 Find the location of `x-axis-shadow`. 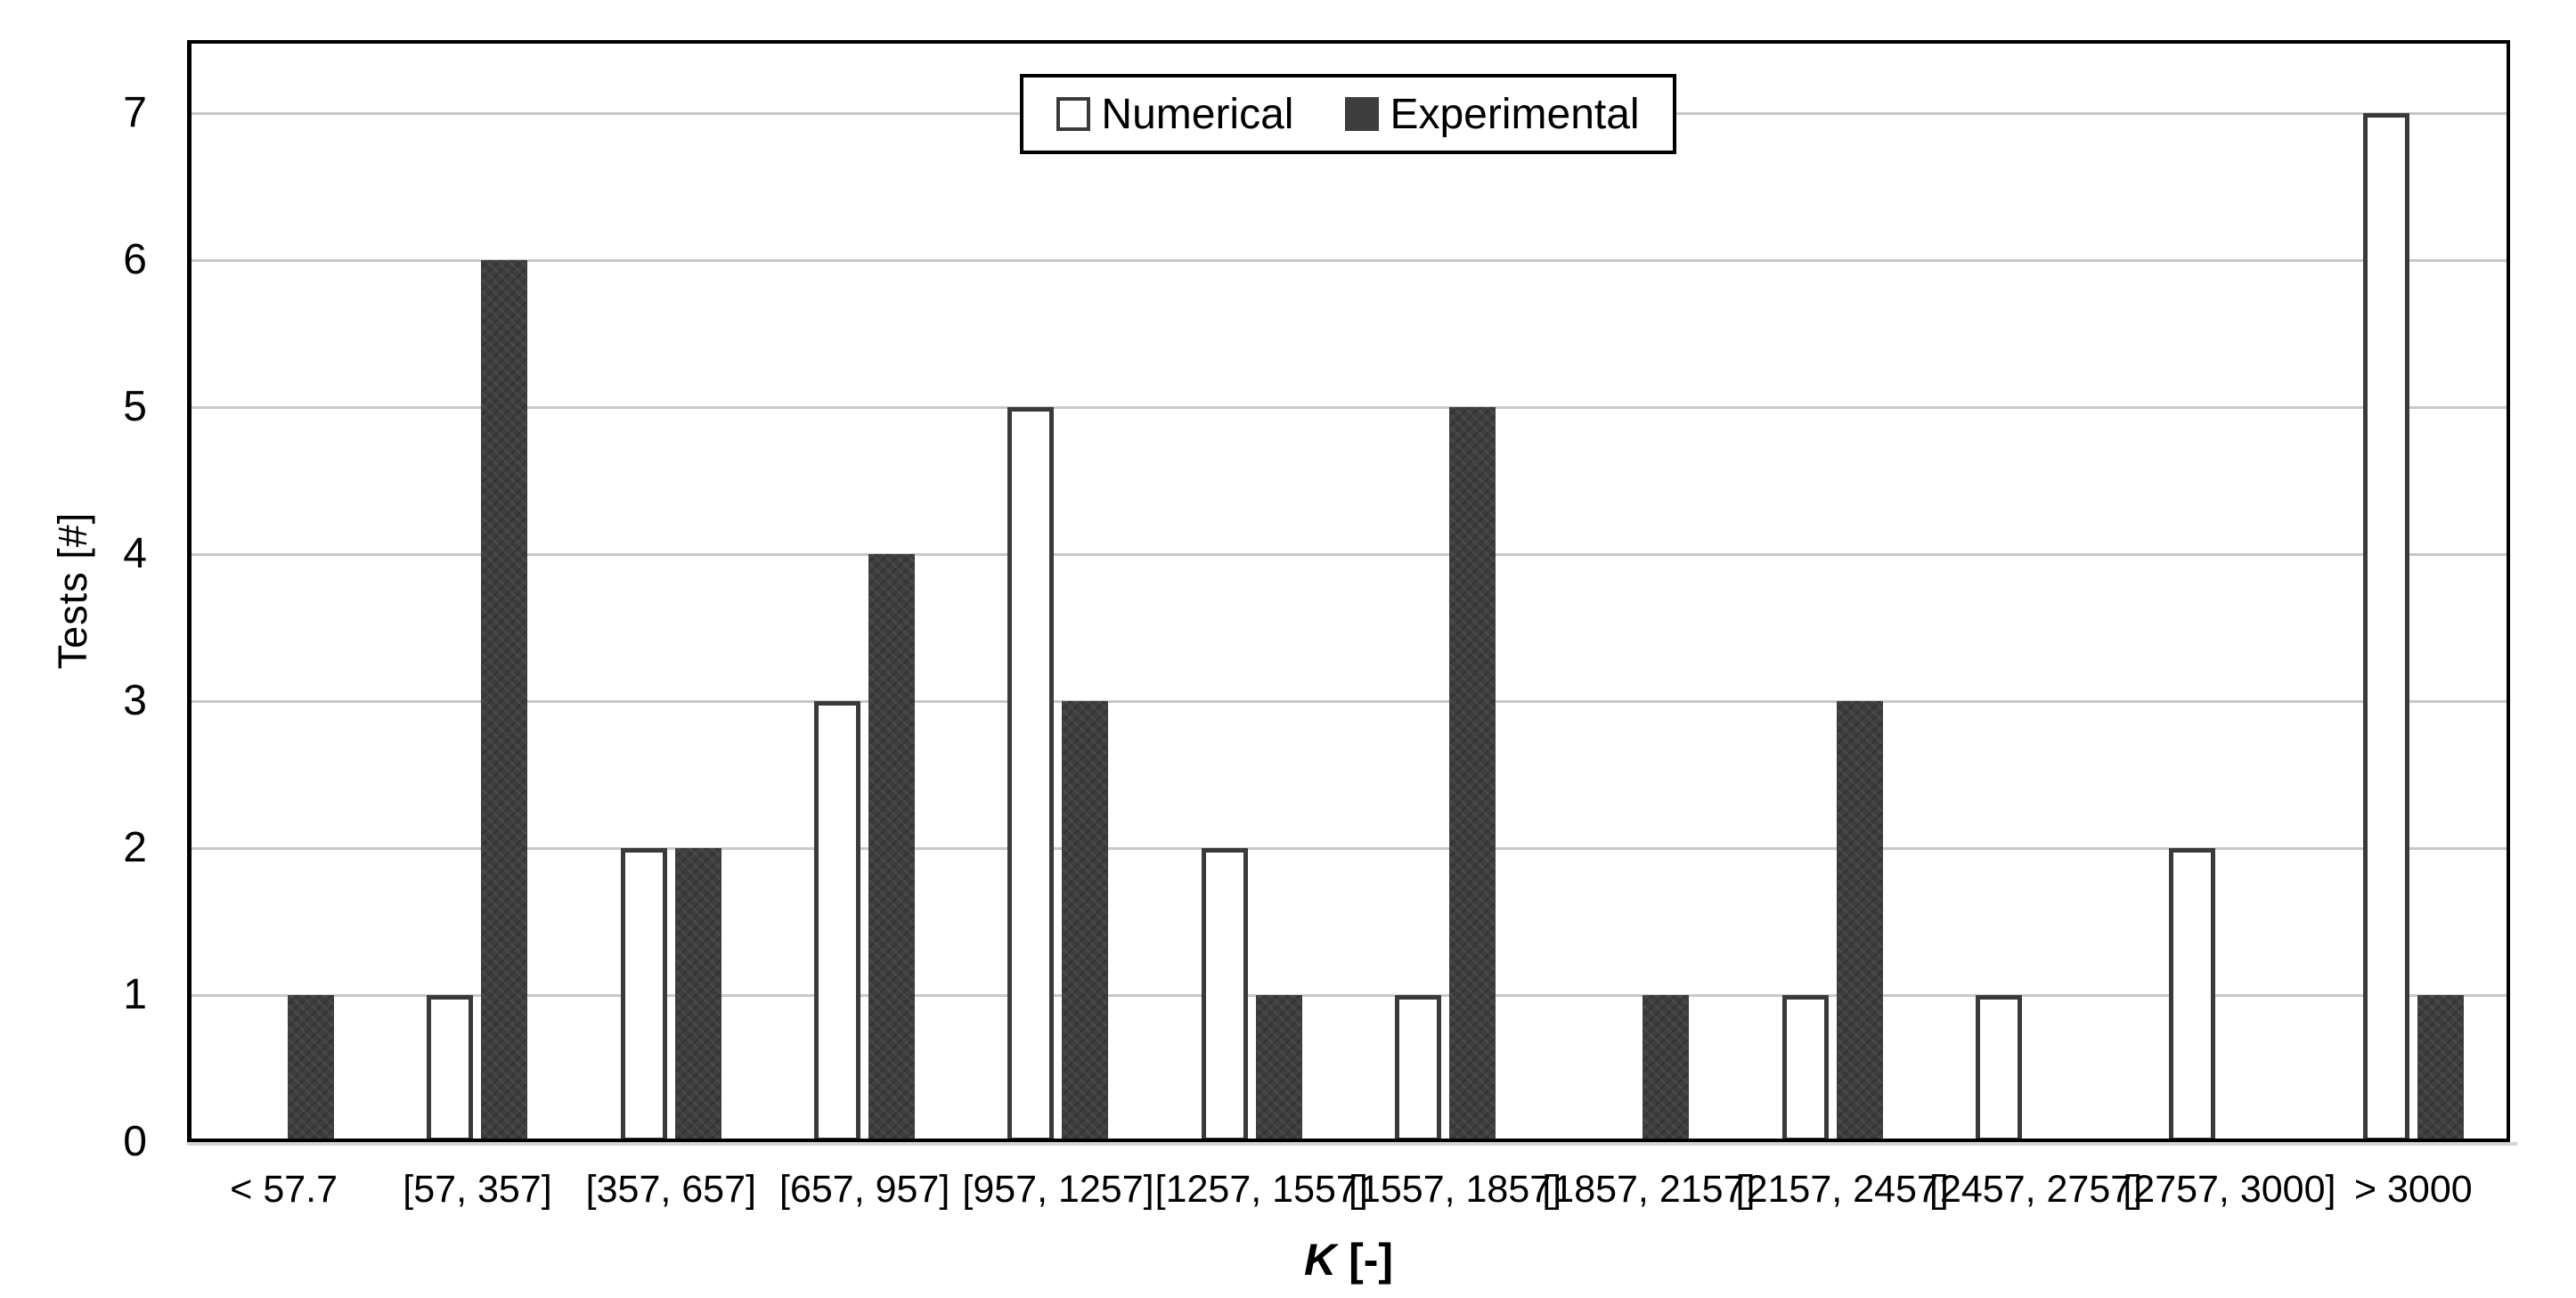

x-axis-shadow is located at coordinates (1352, 1144).